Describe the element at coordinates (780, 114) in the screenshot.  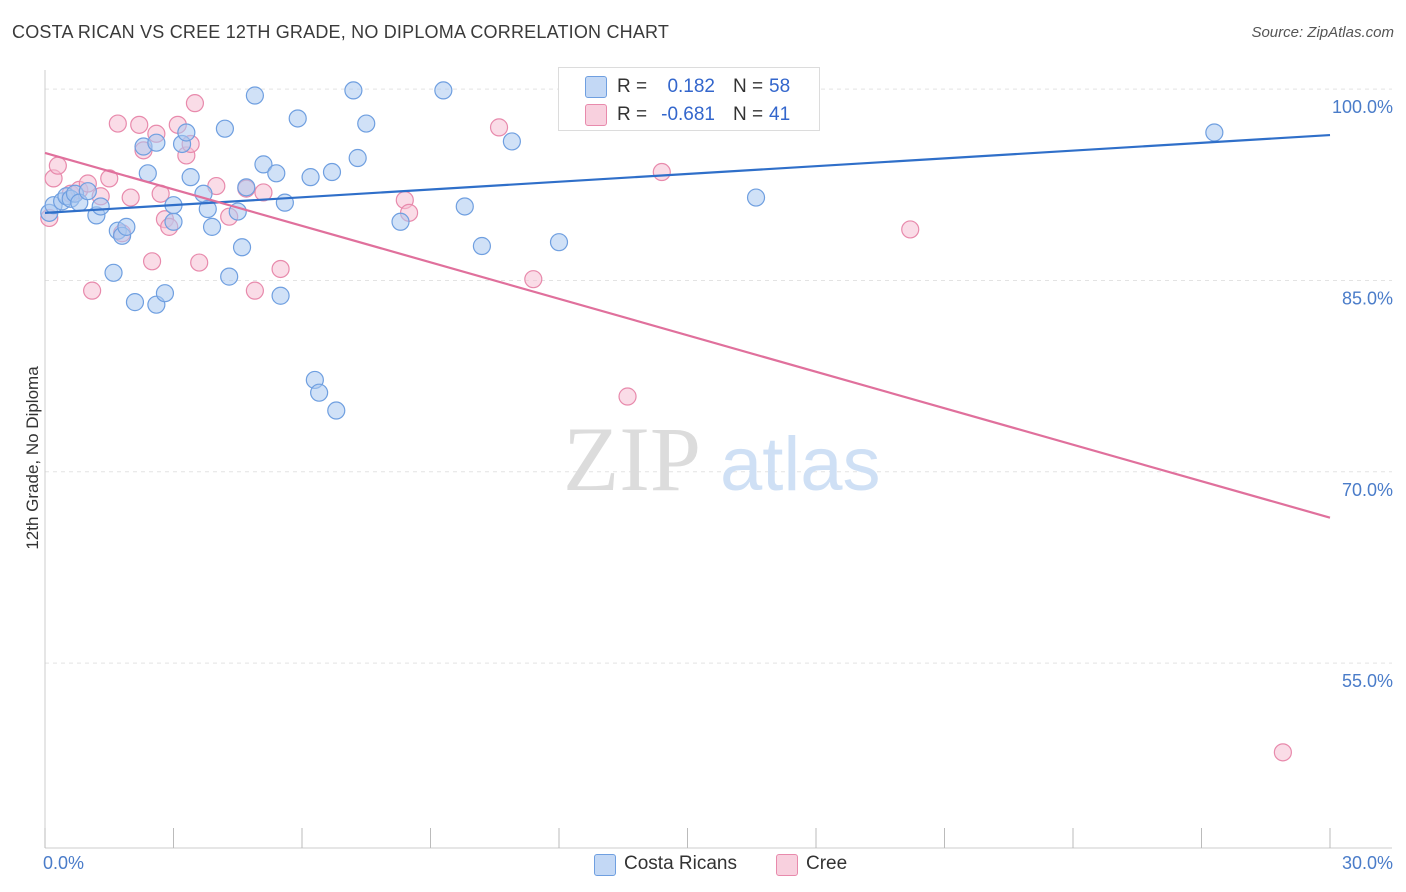
I see `legend-n-value: 41` at that location.